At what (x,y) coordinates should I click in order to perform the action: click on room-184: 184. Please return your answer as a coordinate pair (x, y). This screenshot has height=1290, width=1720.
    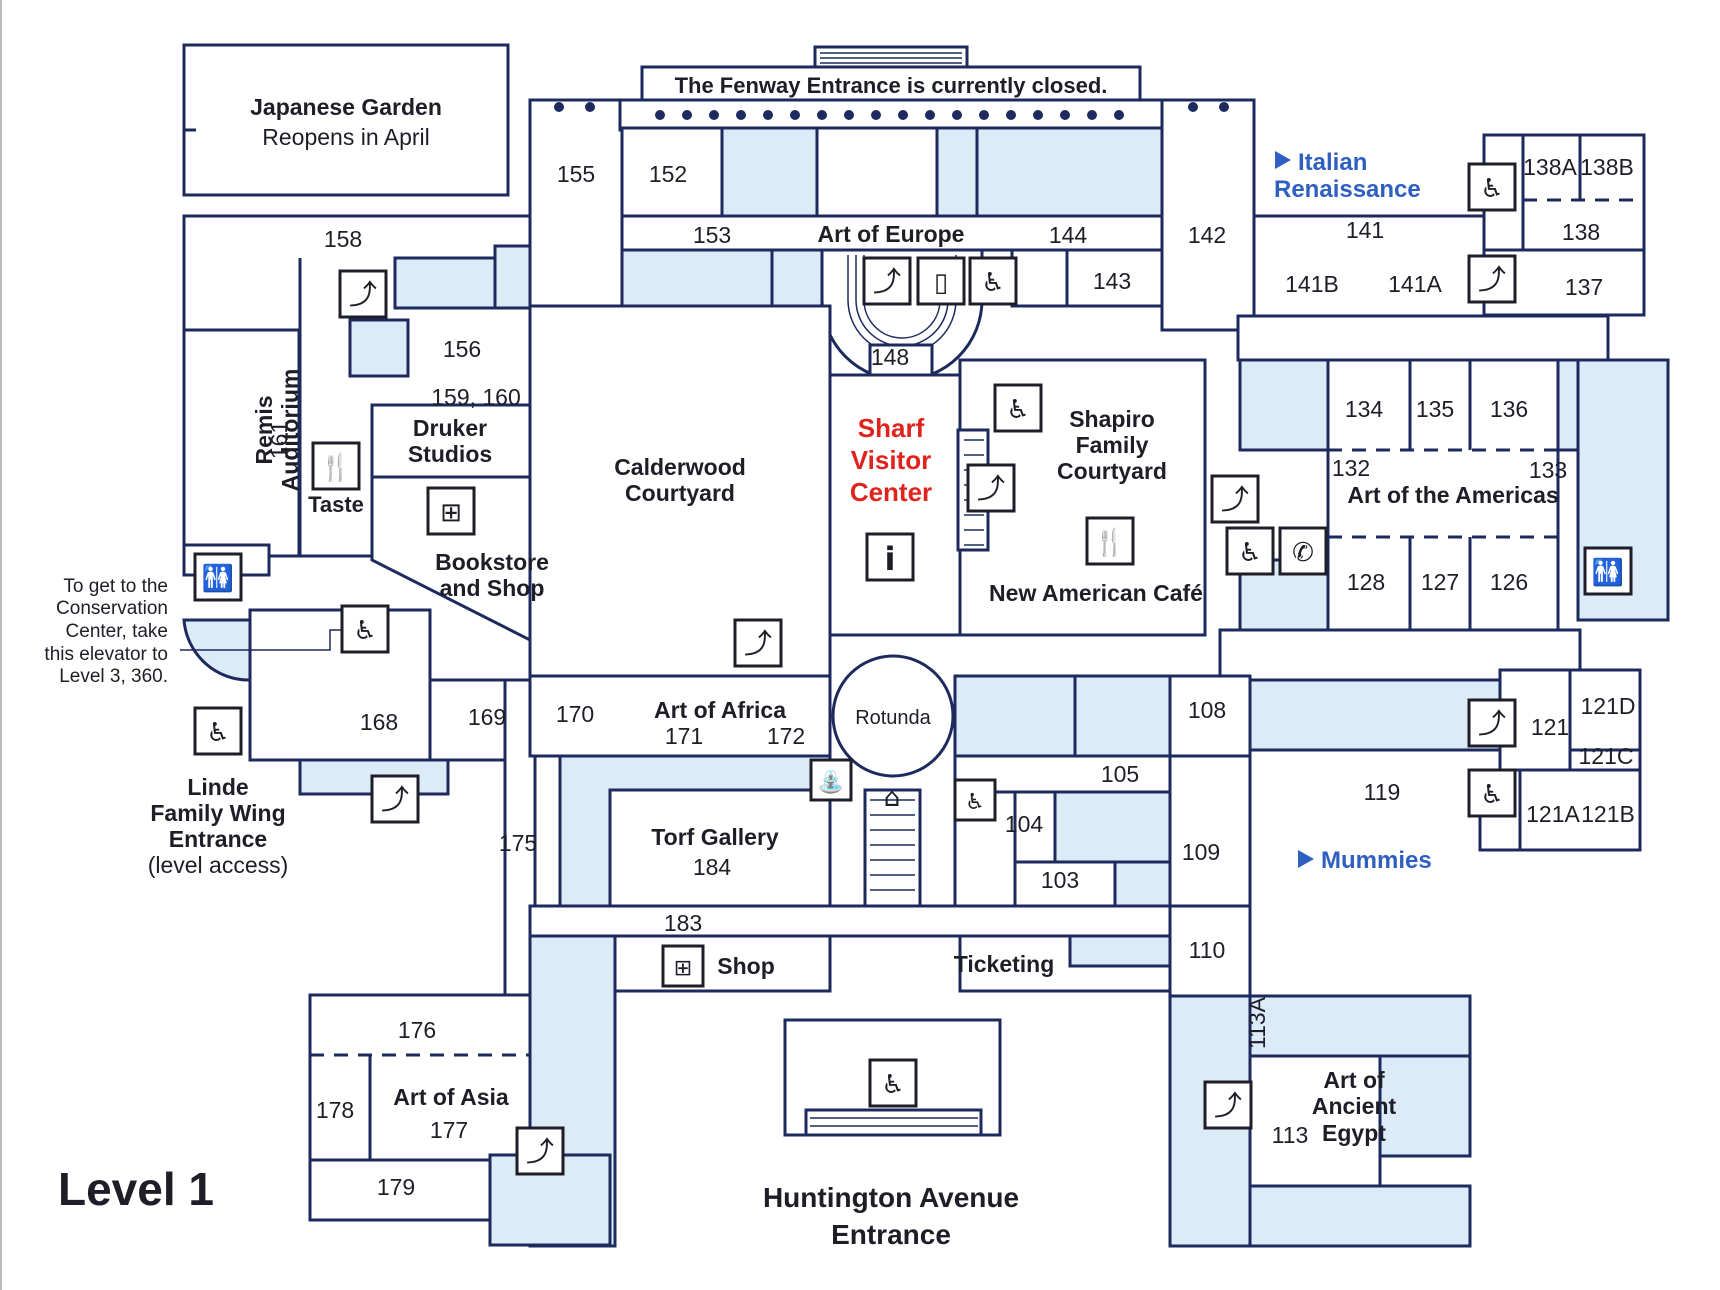
    Looking at the image, I should click on (712, 867).